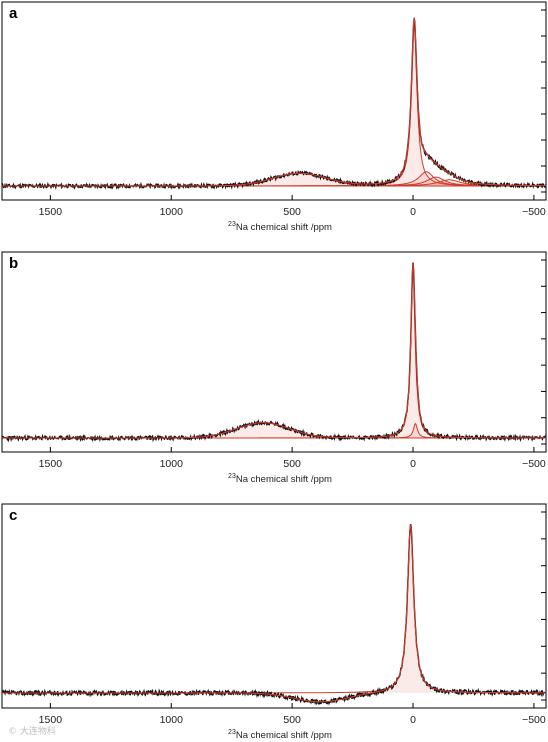 The height and width of the screenshot is (742, 548). What do you see at coordinates (13, 263) in the screenshot?
I see `panel-letter: b` at bounding box center [13, 263].